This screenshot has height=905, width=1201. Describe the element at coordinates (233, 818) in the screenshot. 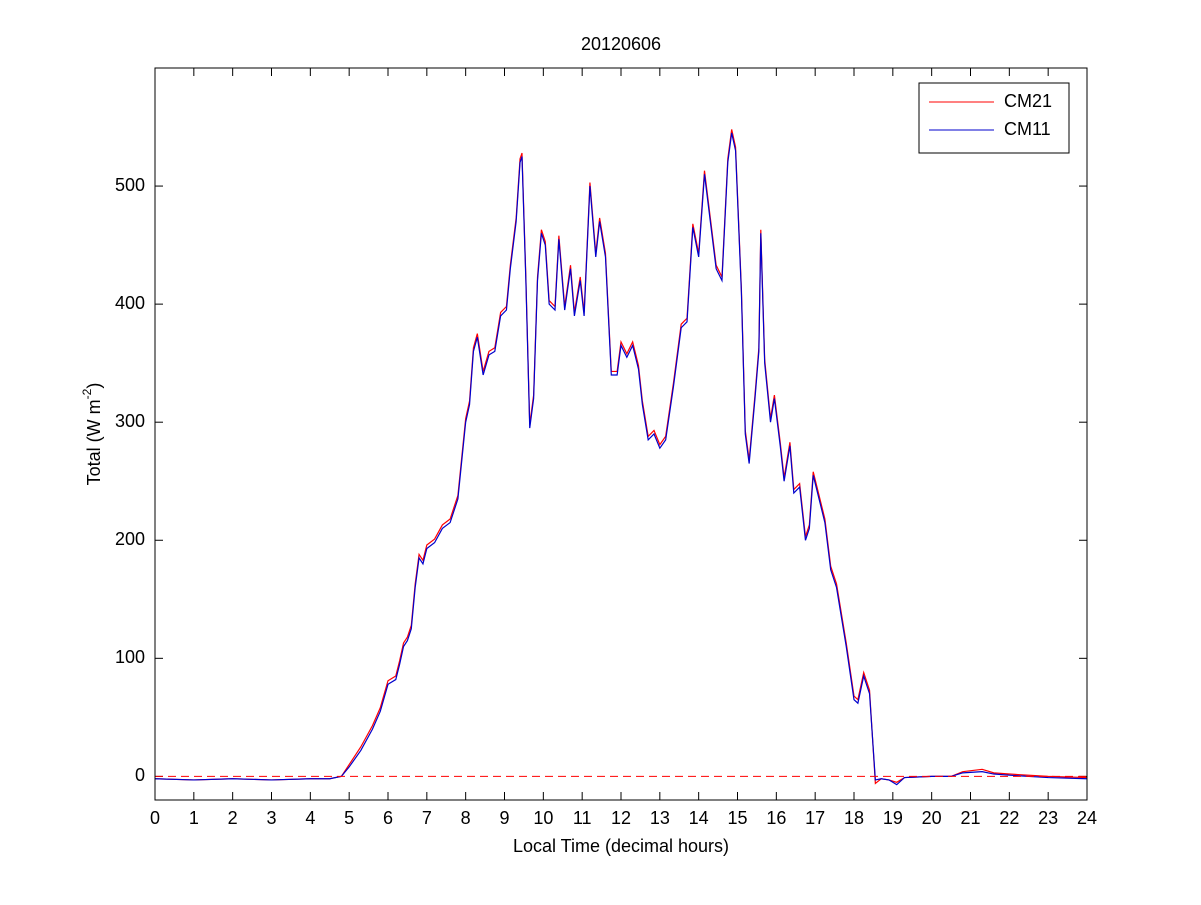

I see `x-tick-label: 2` at that location.